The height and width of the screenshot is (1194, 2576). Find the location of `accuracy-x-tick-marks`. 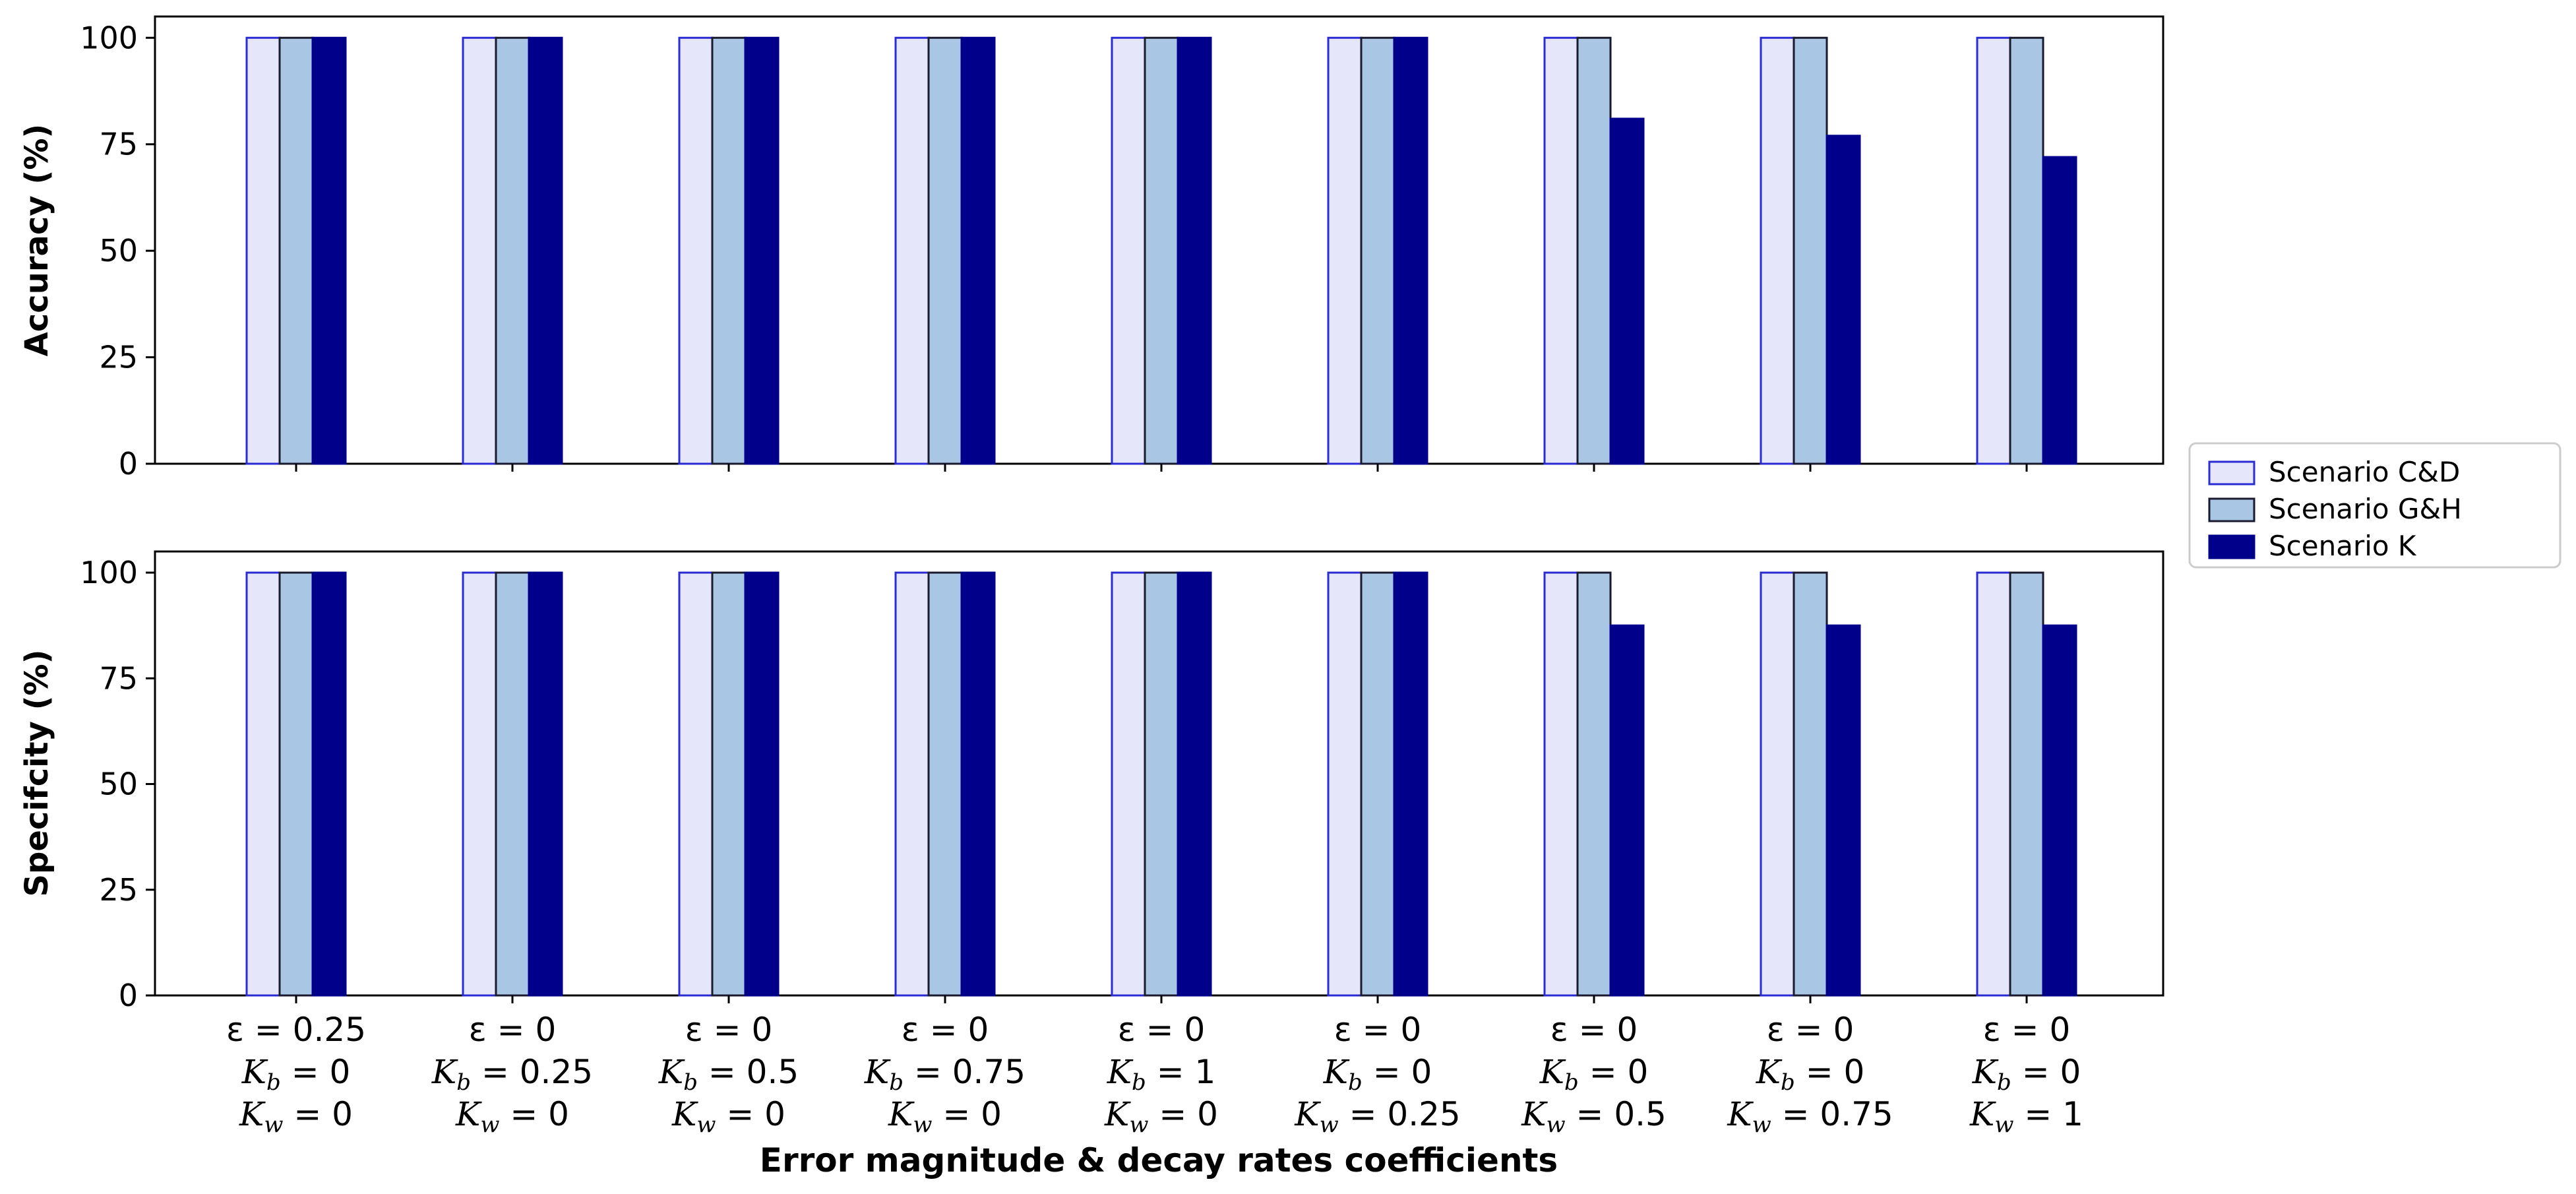

accuracy-x-tick-marks is located at coordinates (1161, 468).